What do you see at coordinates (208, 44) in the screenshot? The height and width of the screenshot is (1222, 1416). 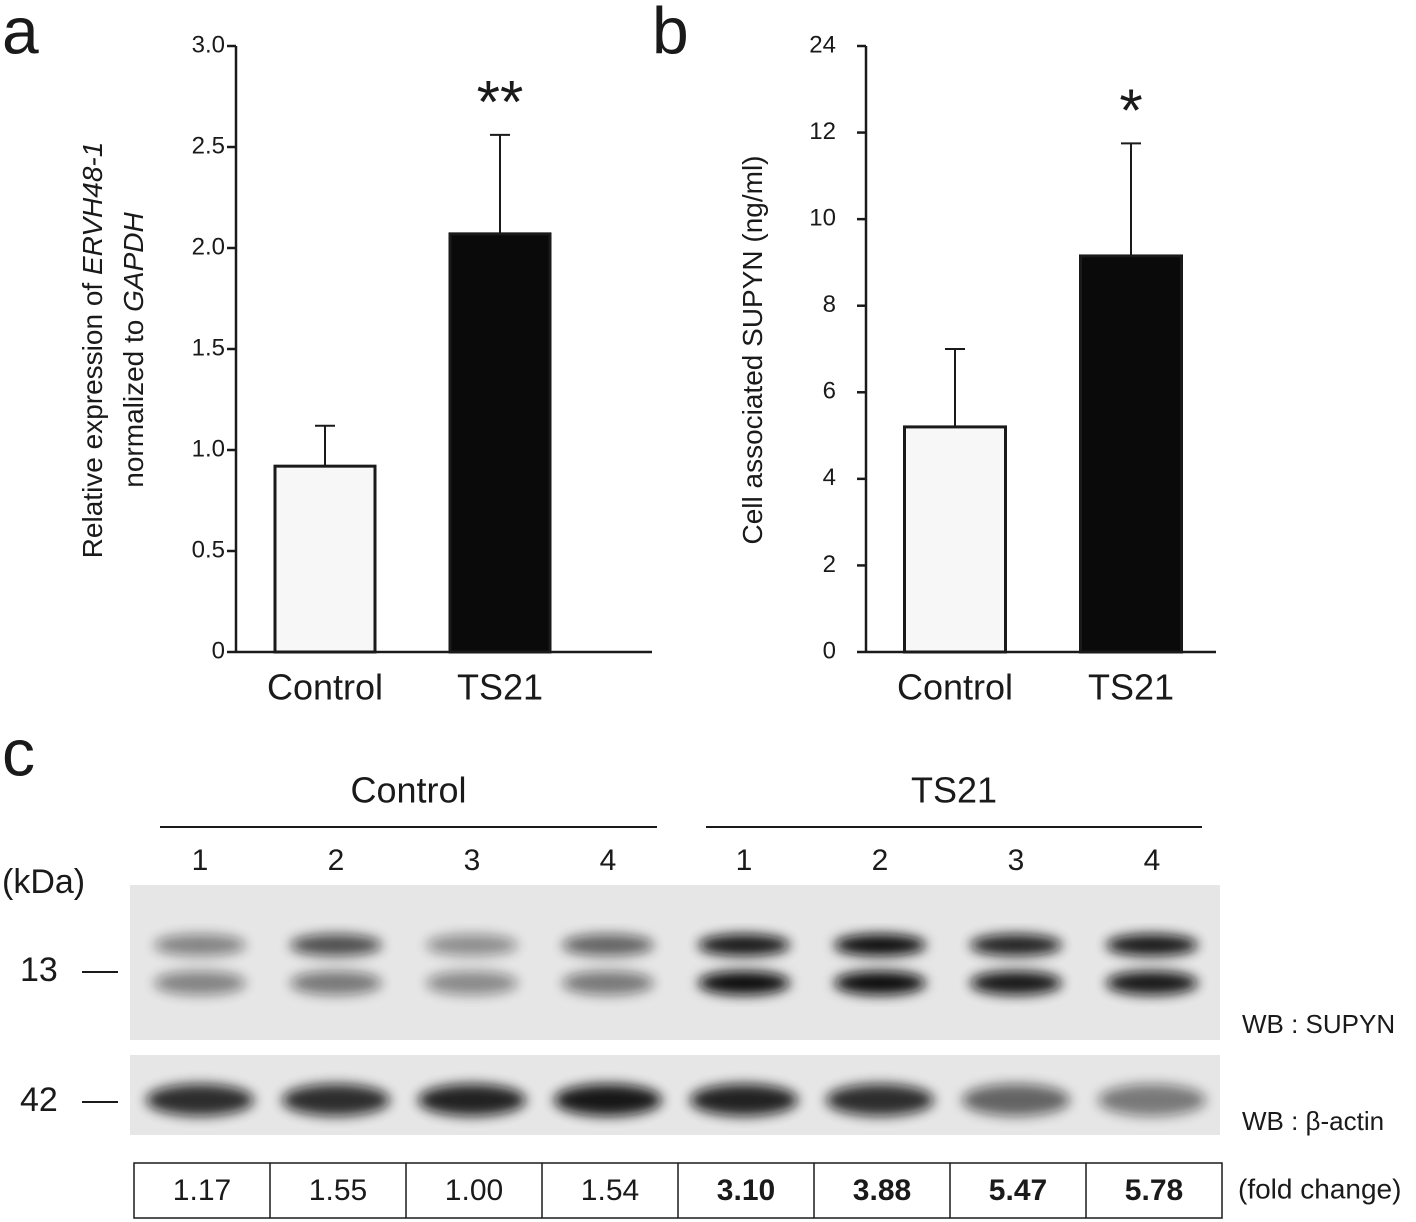 I see `y-tick-label: 3.0` at bounding box center [208, 44].